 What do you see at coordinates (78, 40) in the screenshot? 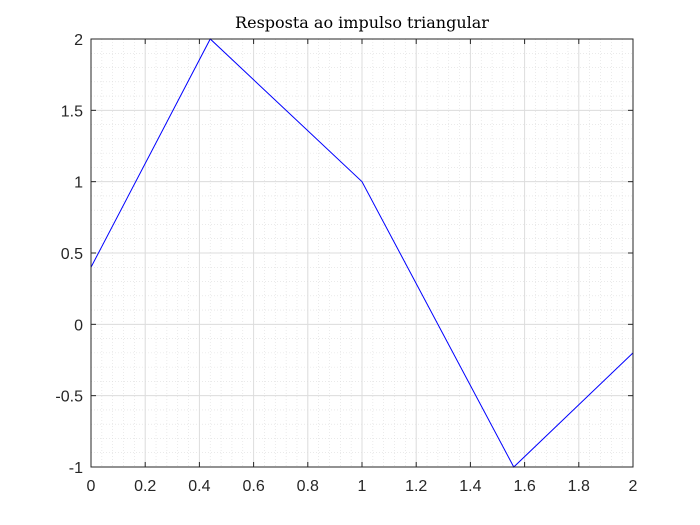
I see `y-tick-label: 2` at bounding box center [78, 40].